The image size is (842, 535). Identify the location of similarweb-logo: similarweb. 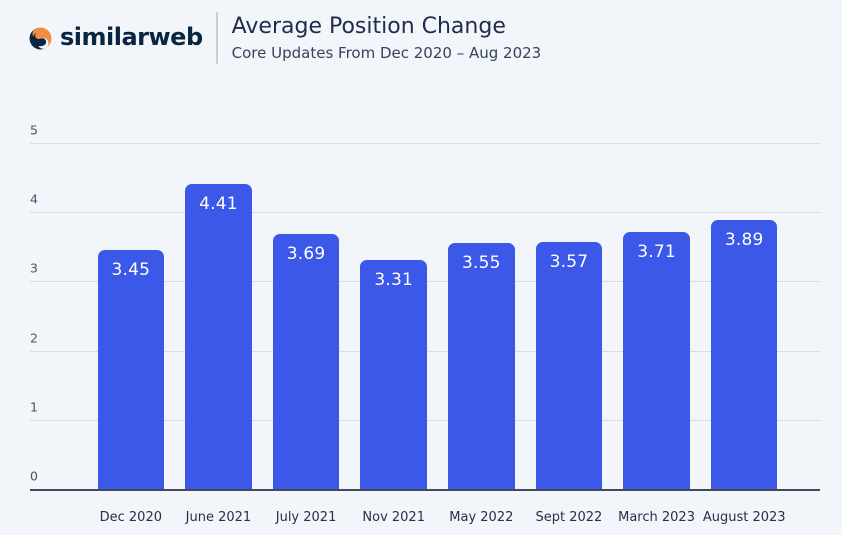
(115, 38).